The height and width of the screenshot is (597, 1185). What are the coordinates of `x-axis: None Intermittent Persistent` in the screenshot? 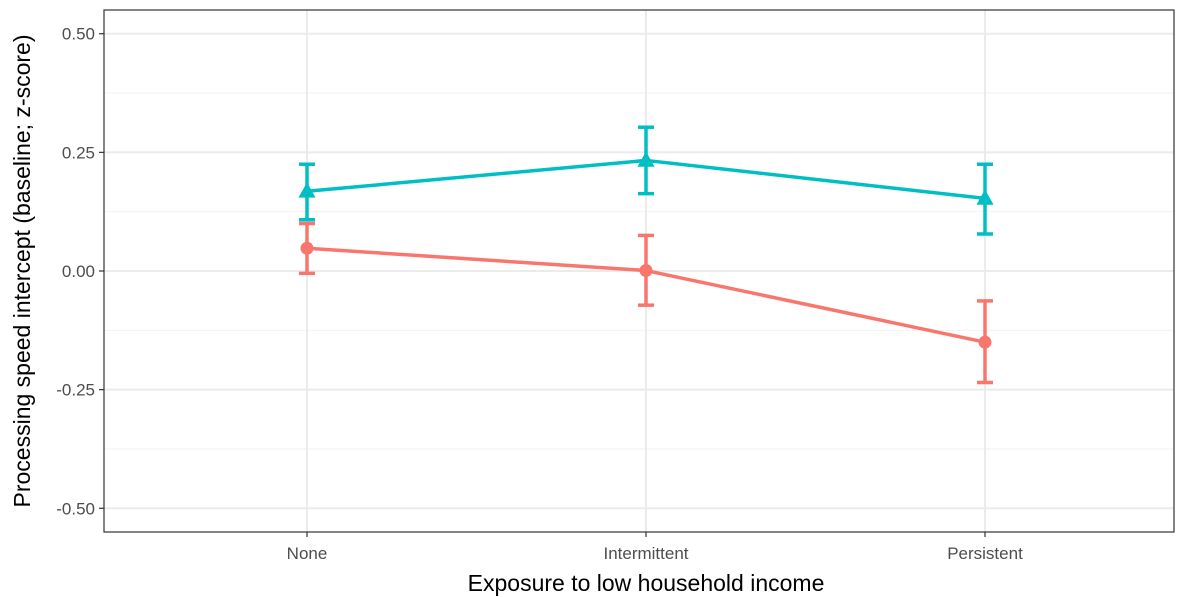 It's located at (655, 547).